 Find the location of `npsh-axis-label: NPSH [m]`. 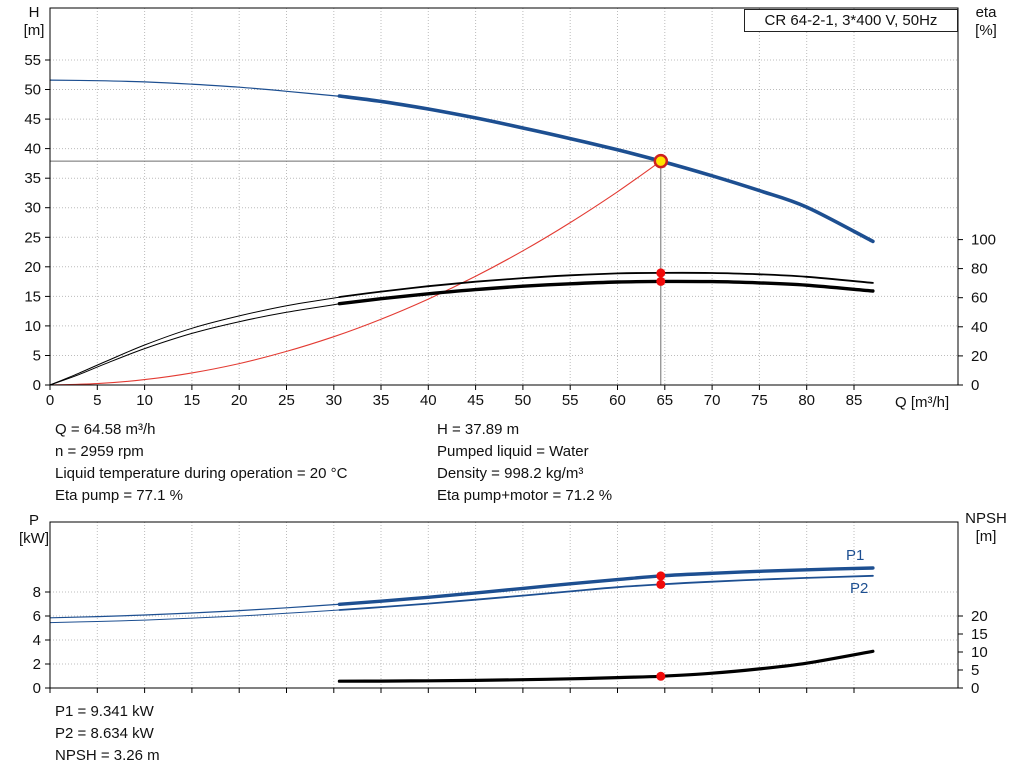

npsh-axis-label: NPSH [m] is located at coordinates (986, 528).